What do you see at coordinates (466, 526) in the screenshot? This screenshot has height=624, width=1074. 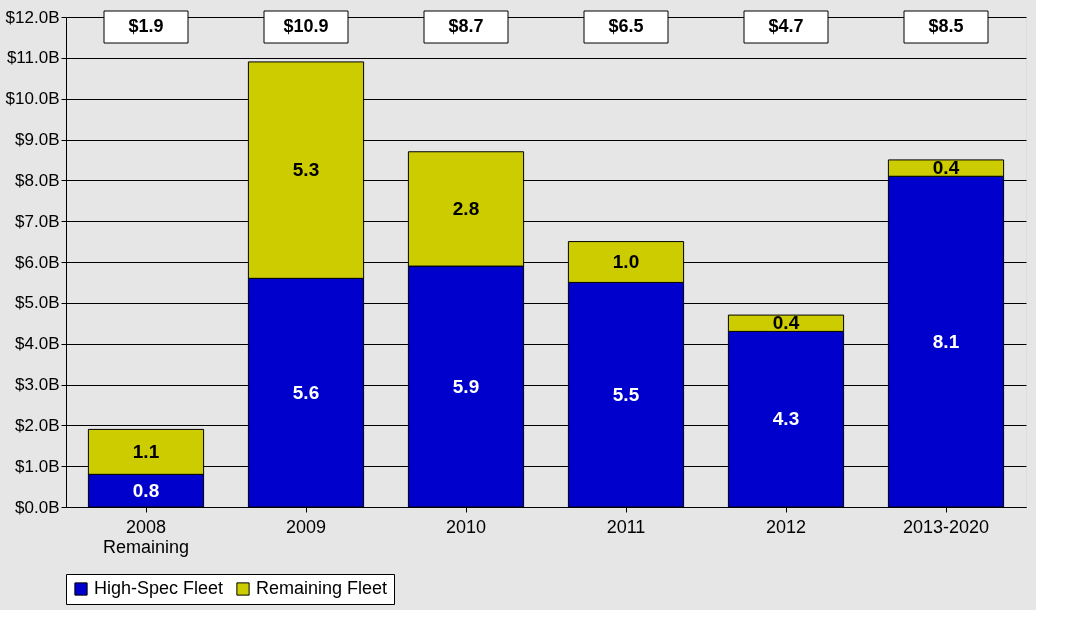 I see `x-tick-label: 2010` at bounding box center [466, 526].